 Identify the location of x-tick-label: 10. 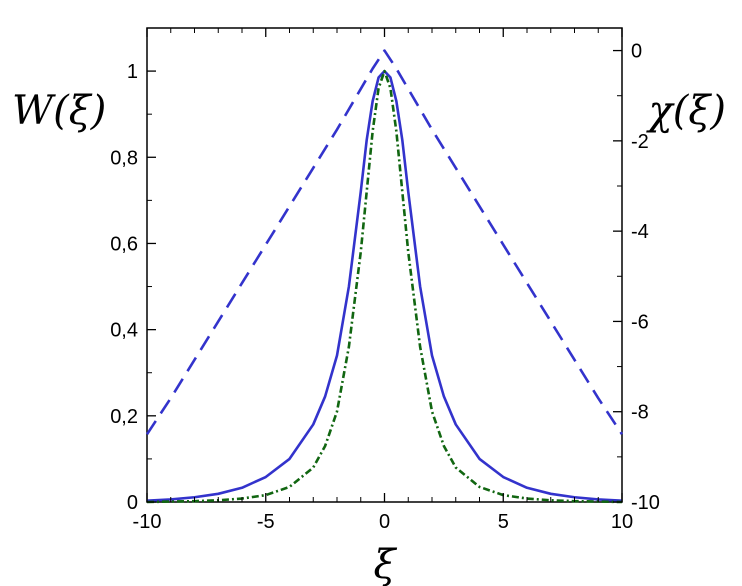
(622, 522).